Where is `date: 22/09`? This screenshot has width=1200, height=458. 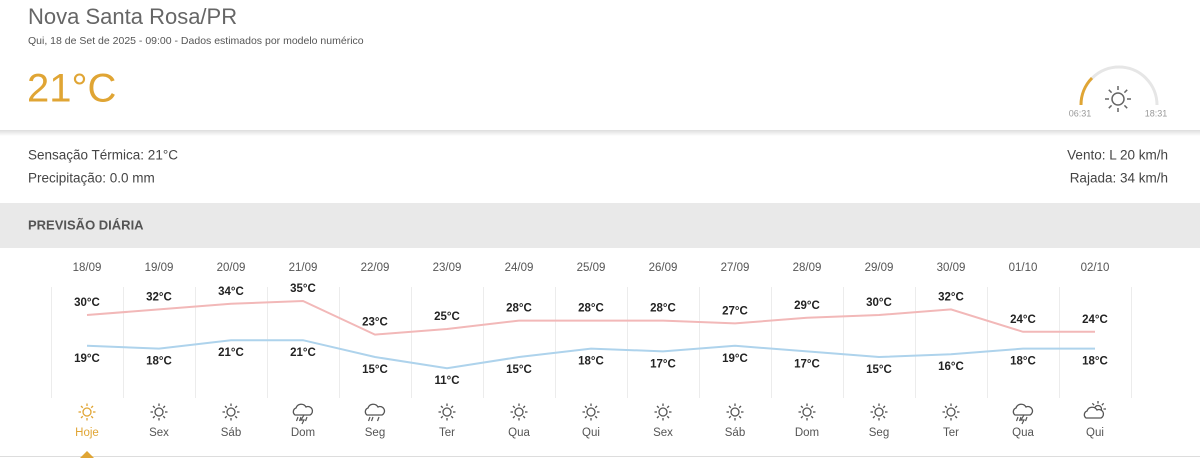 date: 22/09 is located at coordinates (375, 268).